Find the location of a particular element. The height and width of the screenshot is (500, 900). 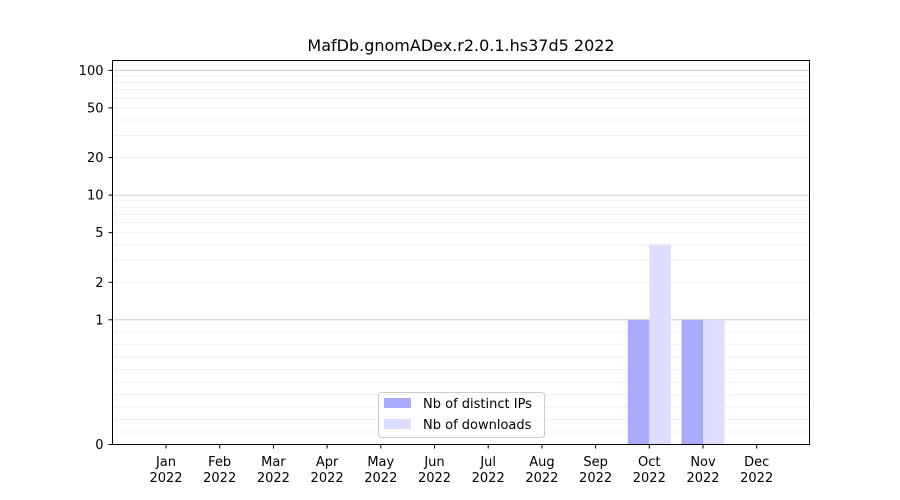

x-tick-label: Sep 2022 is located at coordinates (595, 470).